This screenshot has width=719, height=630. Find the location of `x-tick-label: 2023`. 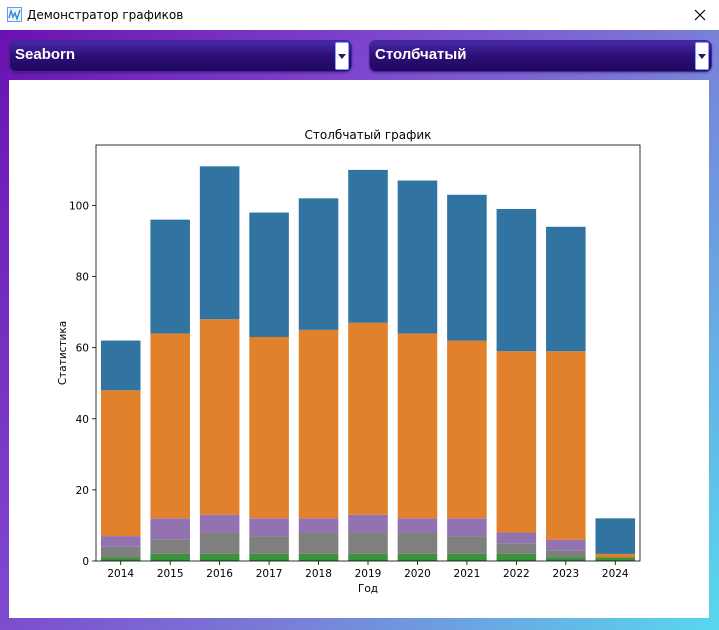

x-tick-label: 2023 is located at coordinates (565, 574).